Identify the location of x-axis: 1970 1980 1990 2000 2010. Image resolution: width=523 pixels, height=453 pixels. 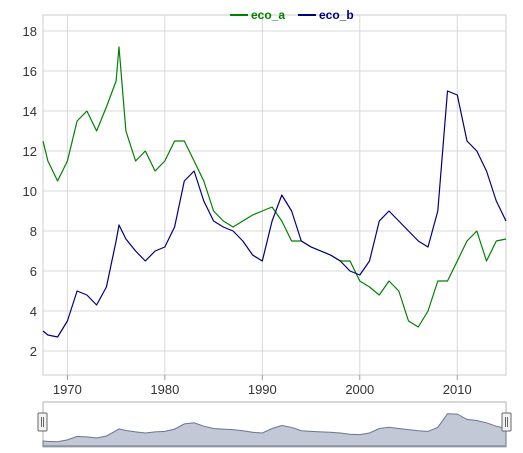
(262, 386).